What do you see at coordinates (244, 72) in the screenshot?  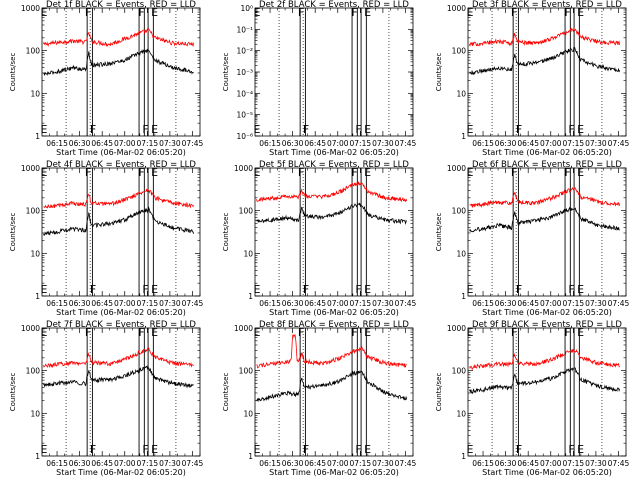 I see `y-tick-label: 10⁻³` at bounding box center [244, 72].